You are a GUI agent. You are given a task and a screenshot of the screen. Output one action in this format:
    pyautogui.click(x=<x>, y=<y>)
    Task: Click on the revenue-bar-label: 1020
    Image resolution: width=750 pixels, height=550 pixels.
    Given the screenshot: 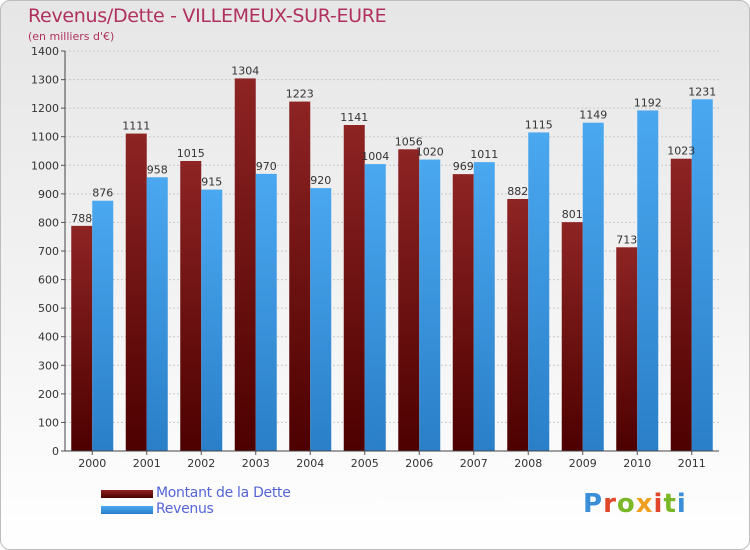 What is the action you would take?
    pyautogui.click(x=430, y=152)
    